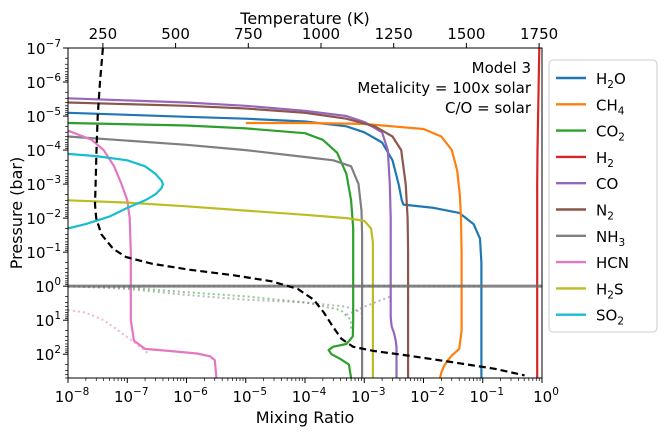 The height and width of the screenshot is (435, 664). What do you see at coordinates (546, 396) in the screenshot?
I see `x-tick-label: 10⁰` at bounding box center [546, 396].